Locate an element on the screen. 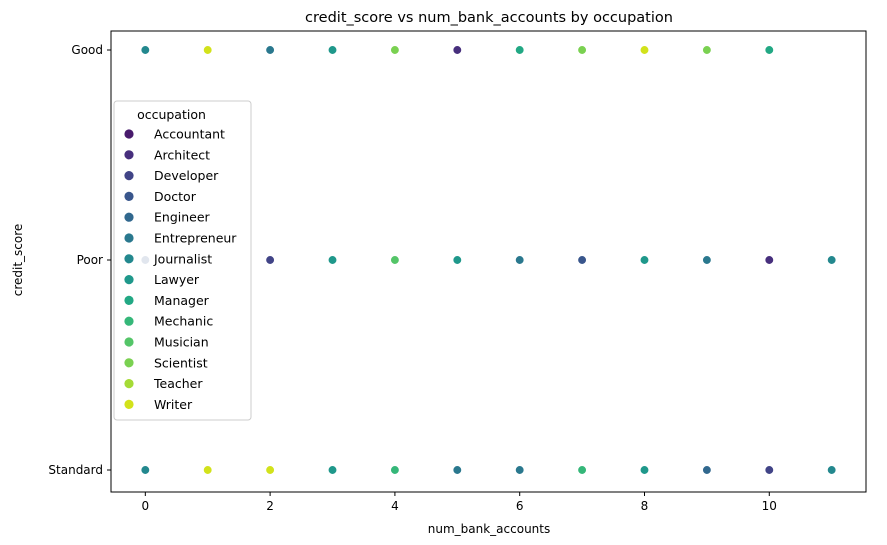 The height and width of the screenshot is (545, 887). legend-marker-mechanic is located at coordinates (129, 321).